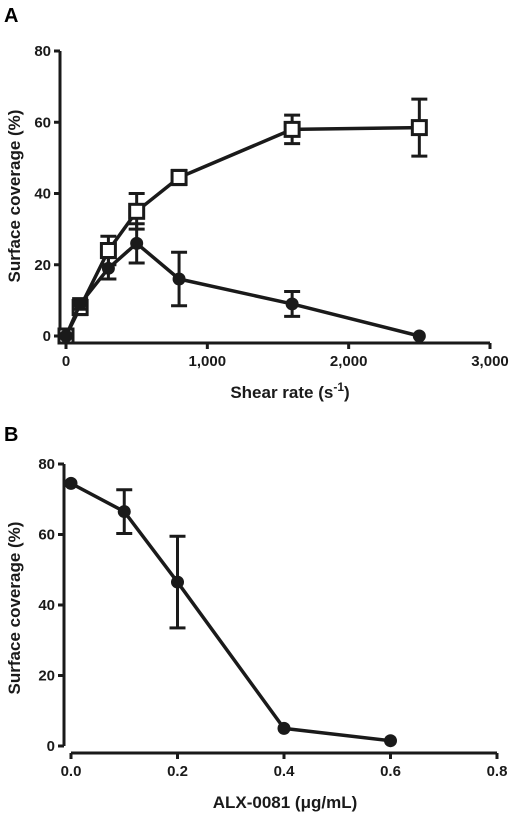  I want to click on panel-a-y-tick-label: 60, so click(42, 122).